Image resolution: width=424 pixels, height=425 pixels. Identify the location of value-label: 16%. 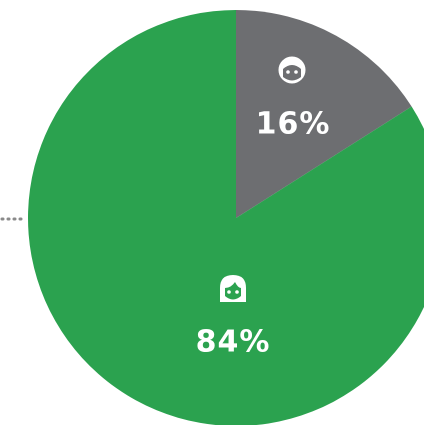
(293, 124).